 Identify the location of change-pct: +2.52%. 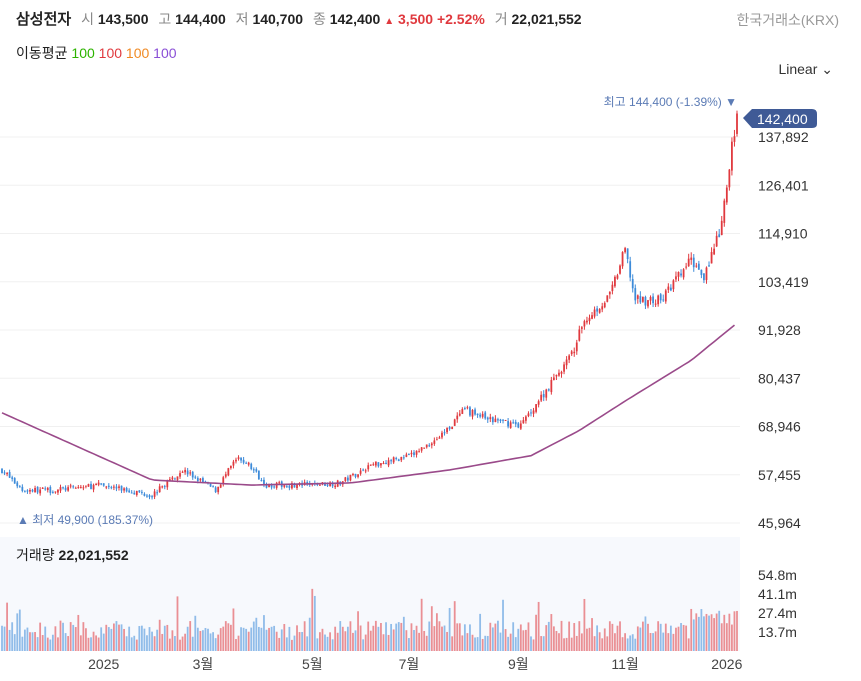
(460, 19).